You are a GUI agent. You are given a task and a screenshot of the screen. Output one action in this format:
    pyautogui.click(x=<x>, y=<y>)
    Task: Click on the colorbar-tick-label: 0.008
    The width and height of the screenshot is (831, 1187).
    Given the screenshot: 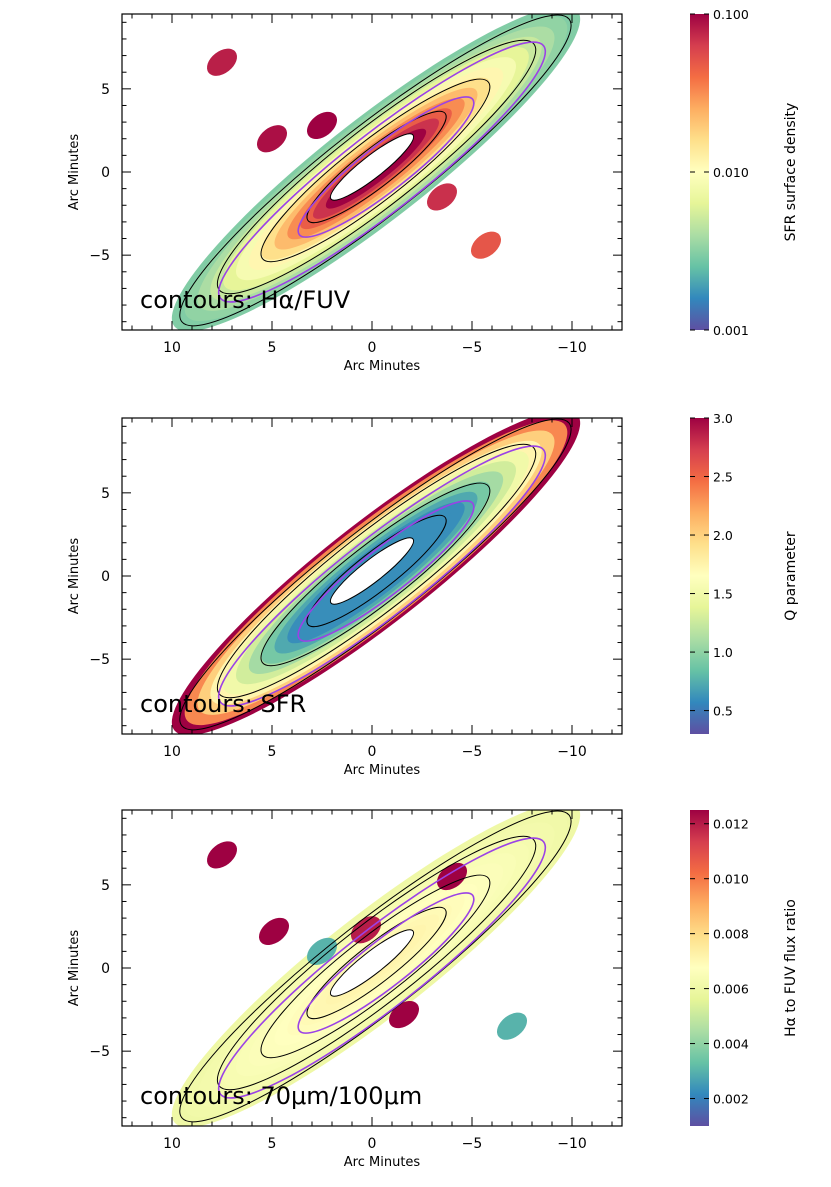 What is the action you would take?
    pyautogui.click(x=731, y=934)
    